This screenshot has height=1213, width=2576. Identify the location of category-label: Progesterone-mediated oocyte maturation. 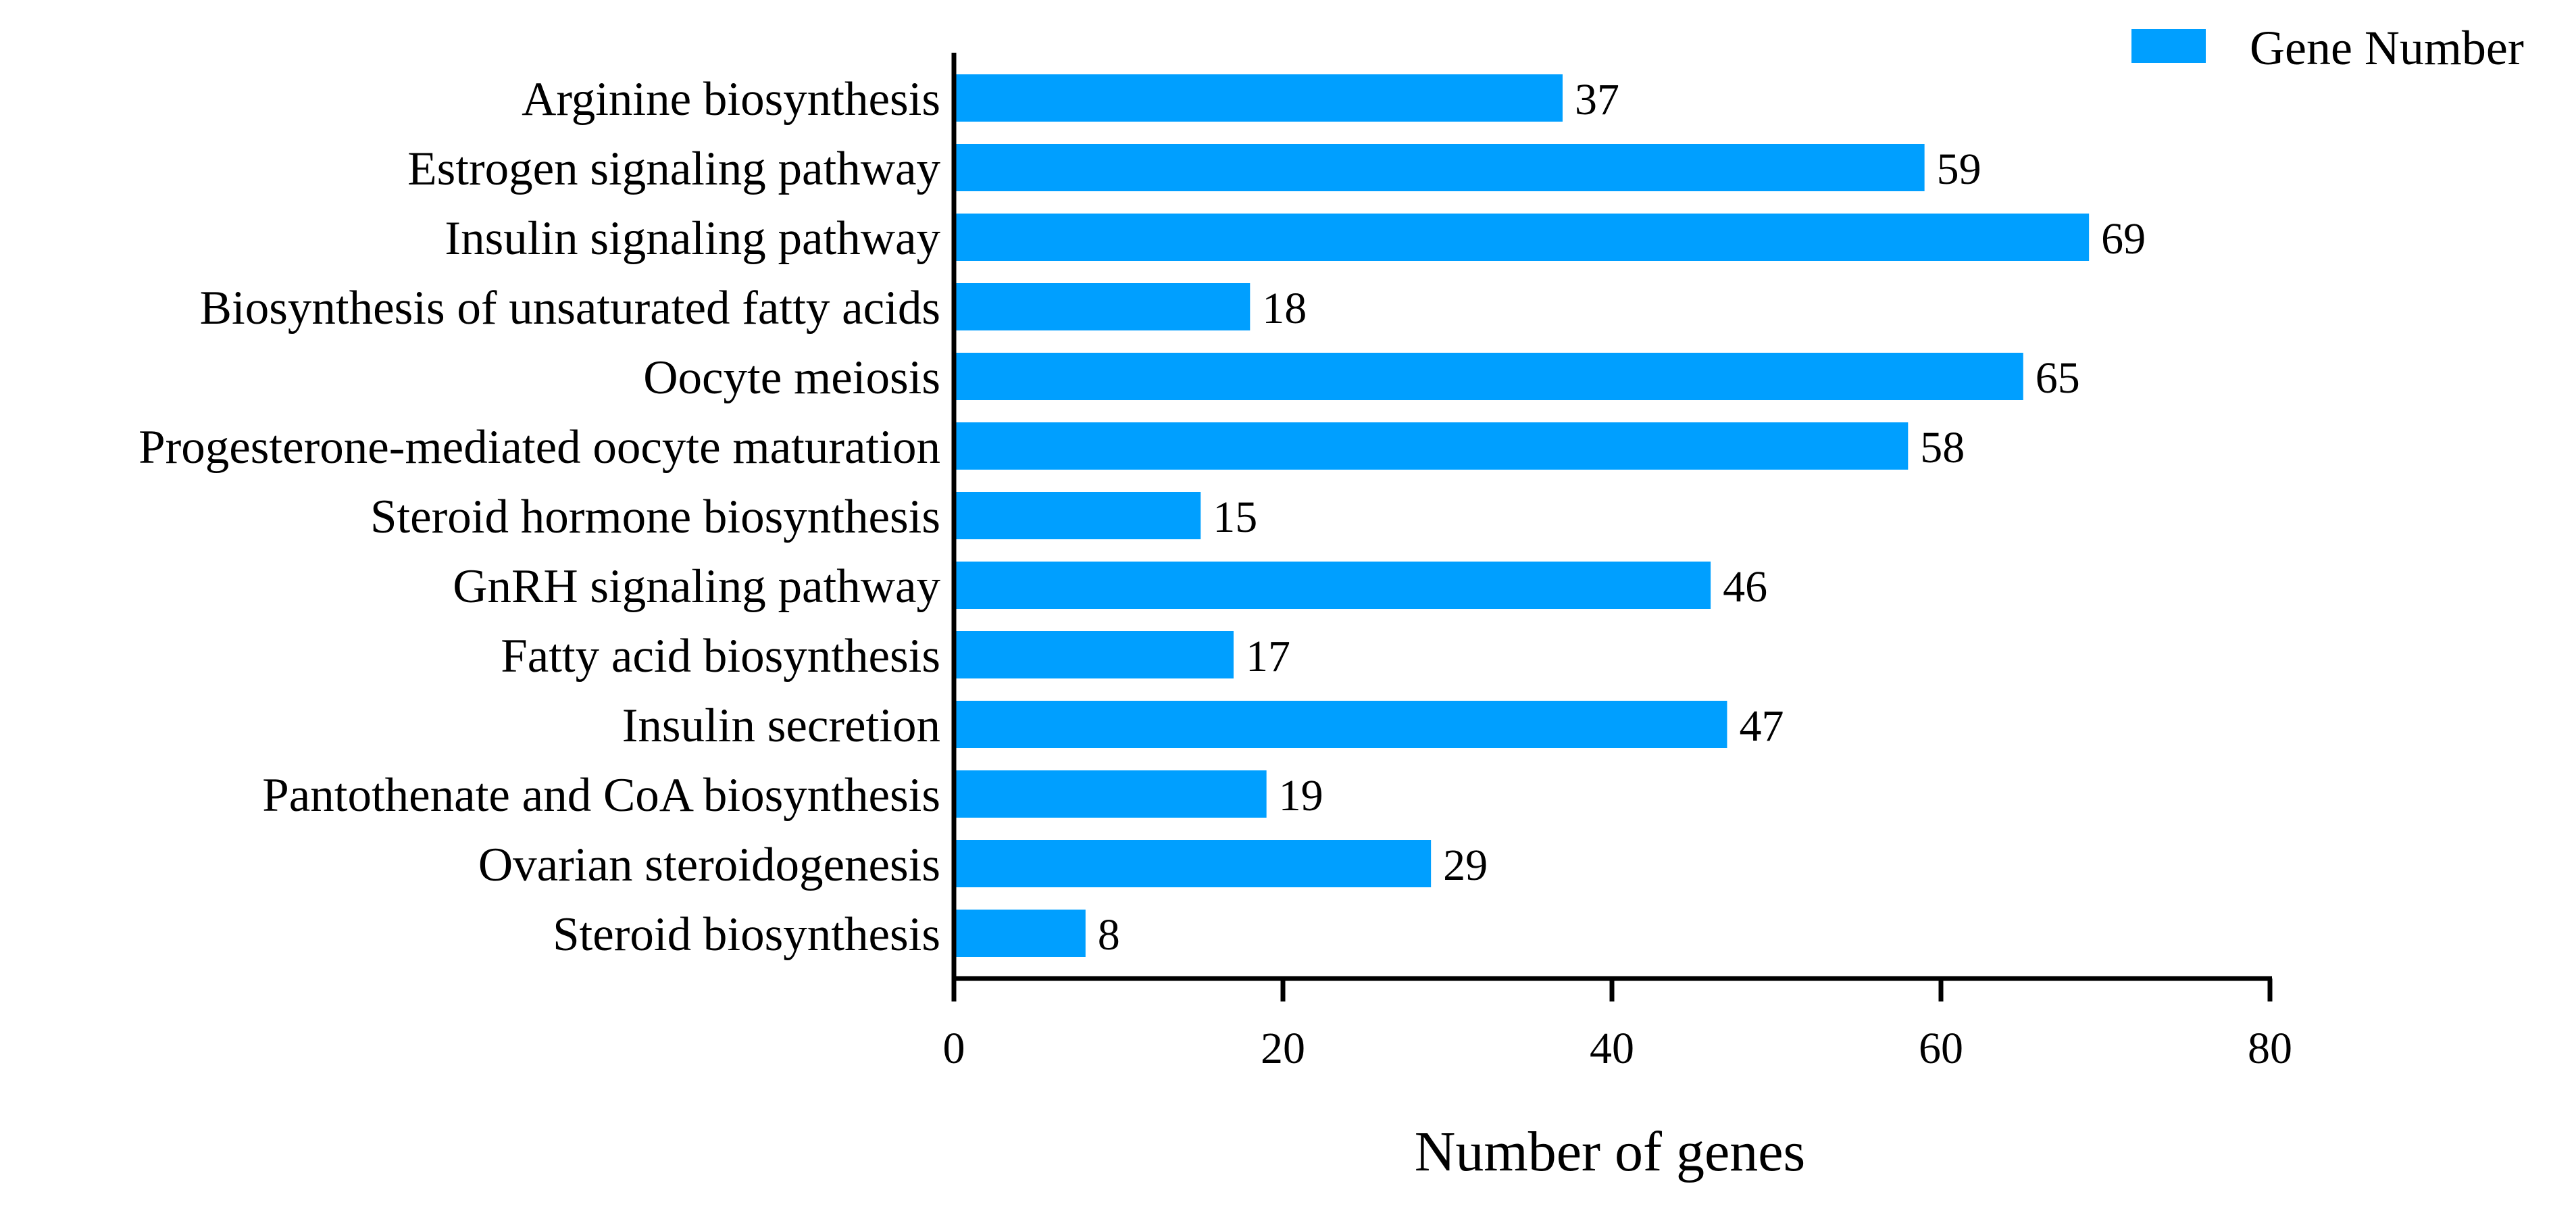
(539, 447).